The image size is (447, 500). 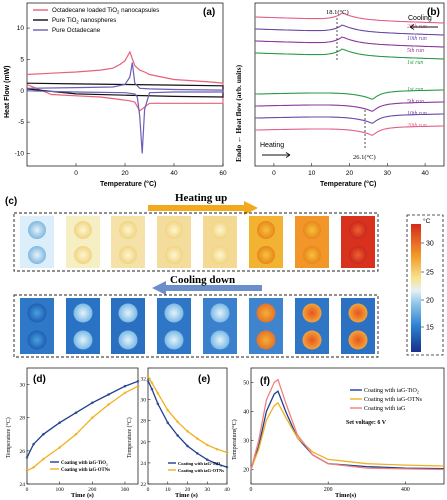 I want to click on panel-f-label: (f), so click(x=265, y=381).